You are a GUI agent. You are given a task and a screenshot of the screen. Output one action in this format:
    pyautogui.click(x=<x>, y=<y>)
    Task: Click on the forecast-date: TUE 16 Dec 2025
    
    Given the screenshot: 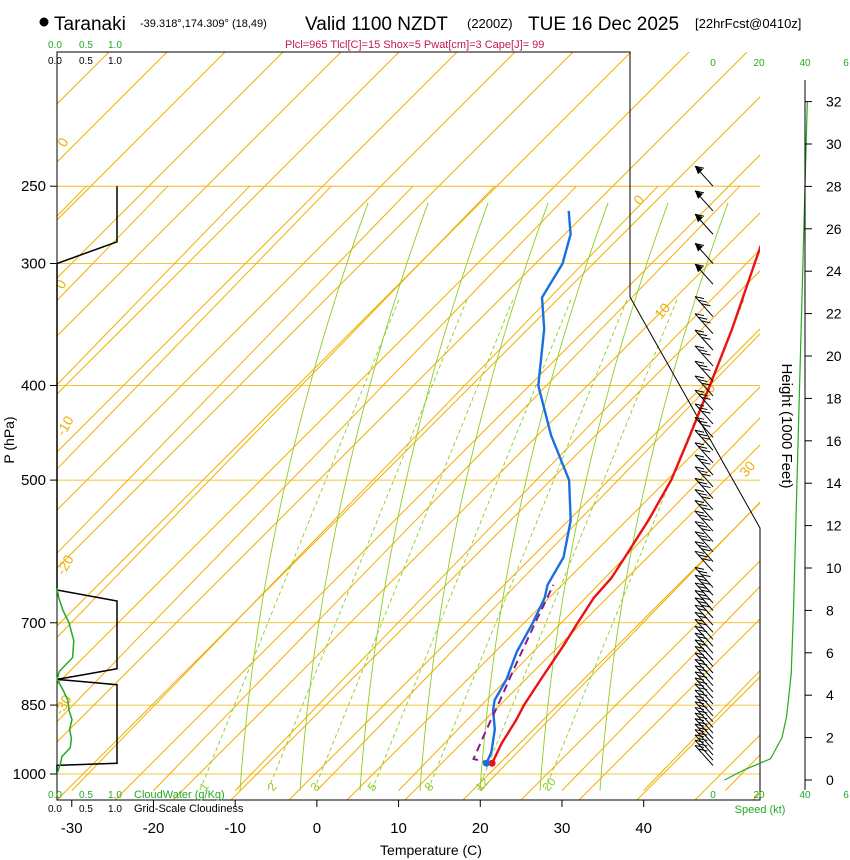 What is the action you would take?
    pyautogui.click(x=603, y=24)
    